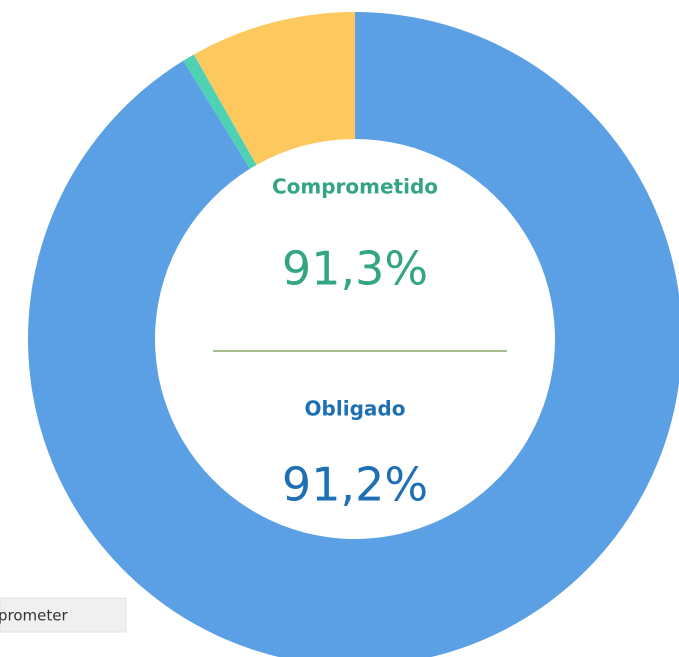 This screenshot has height=657, width=679. I want to click on center-label-value: 91,3%, so click(355, 269).